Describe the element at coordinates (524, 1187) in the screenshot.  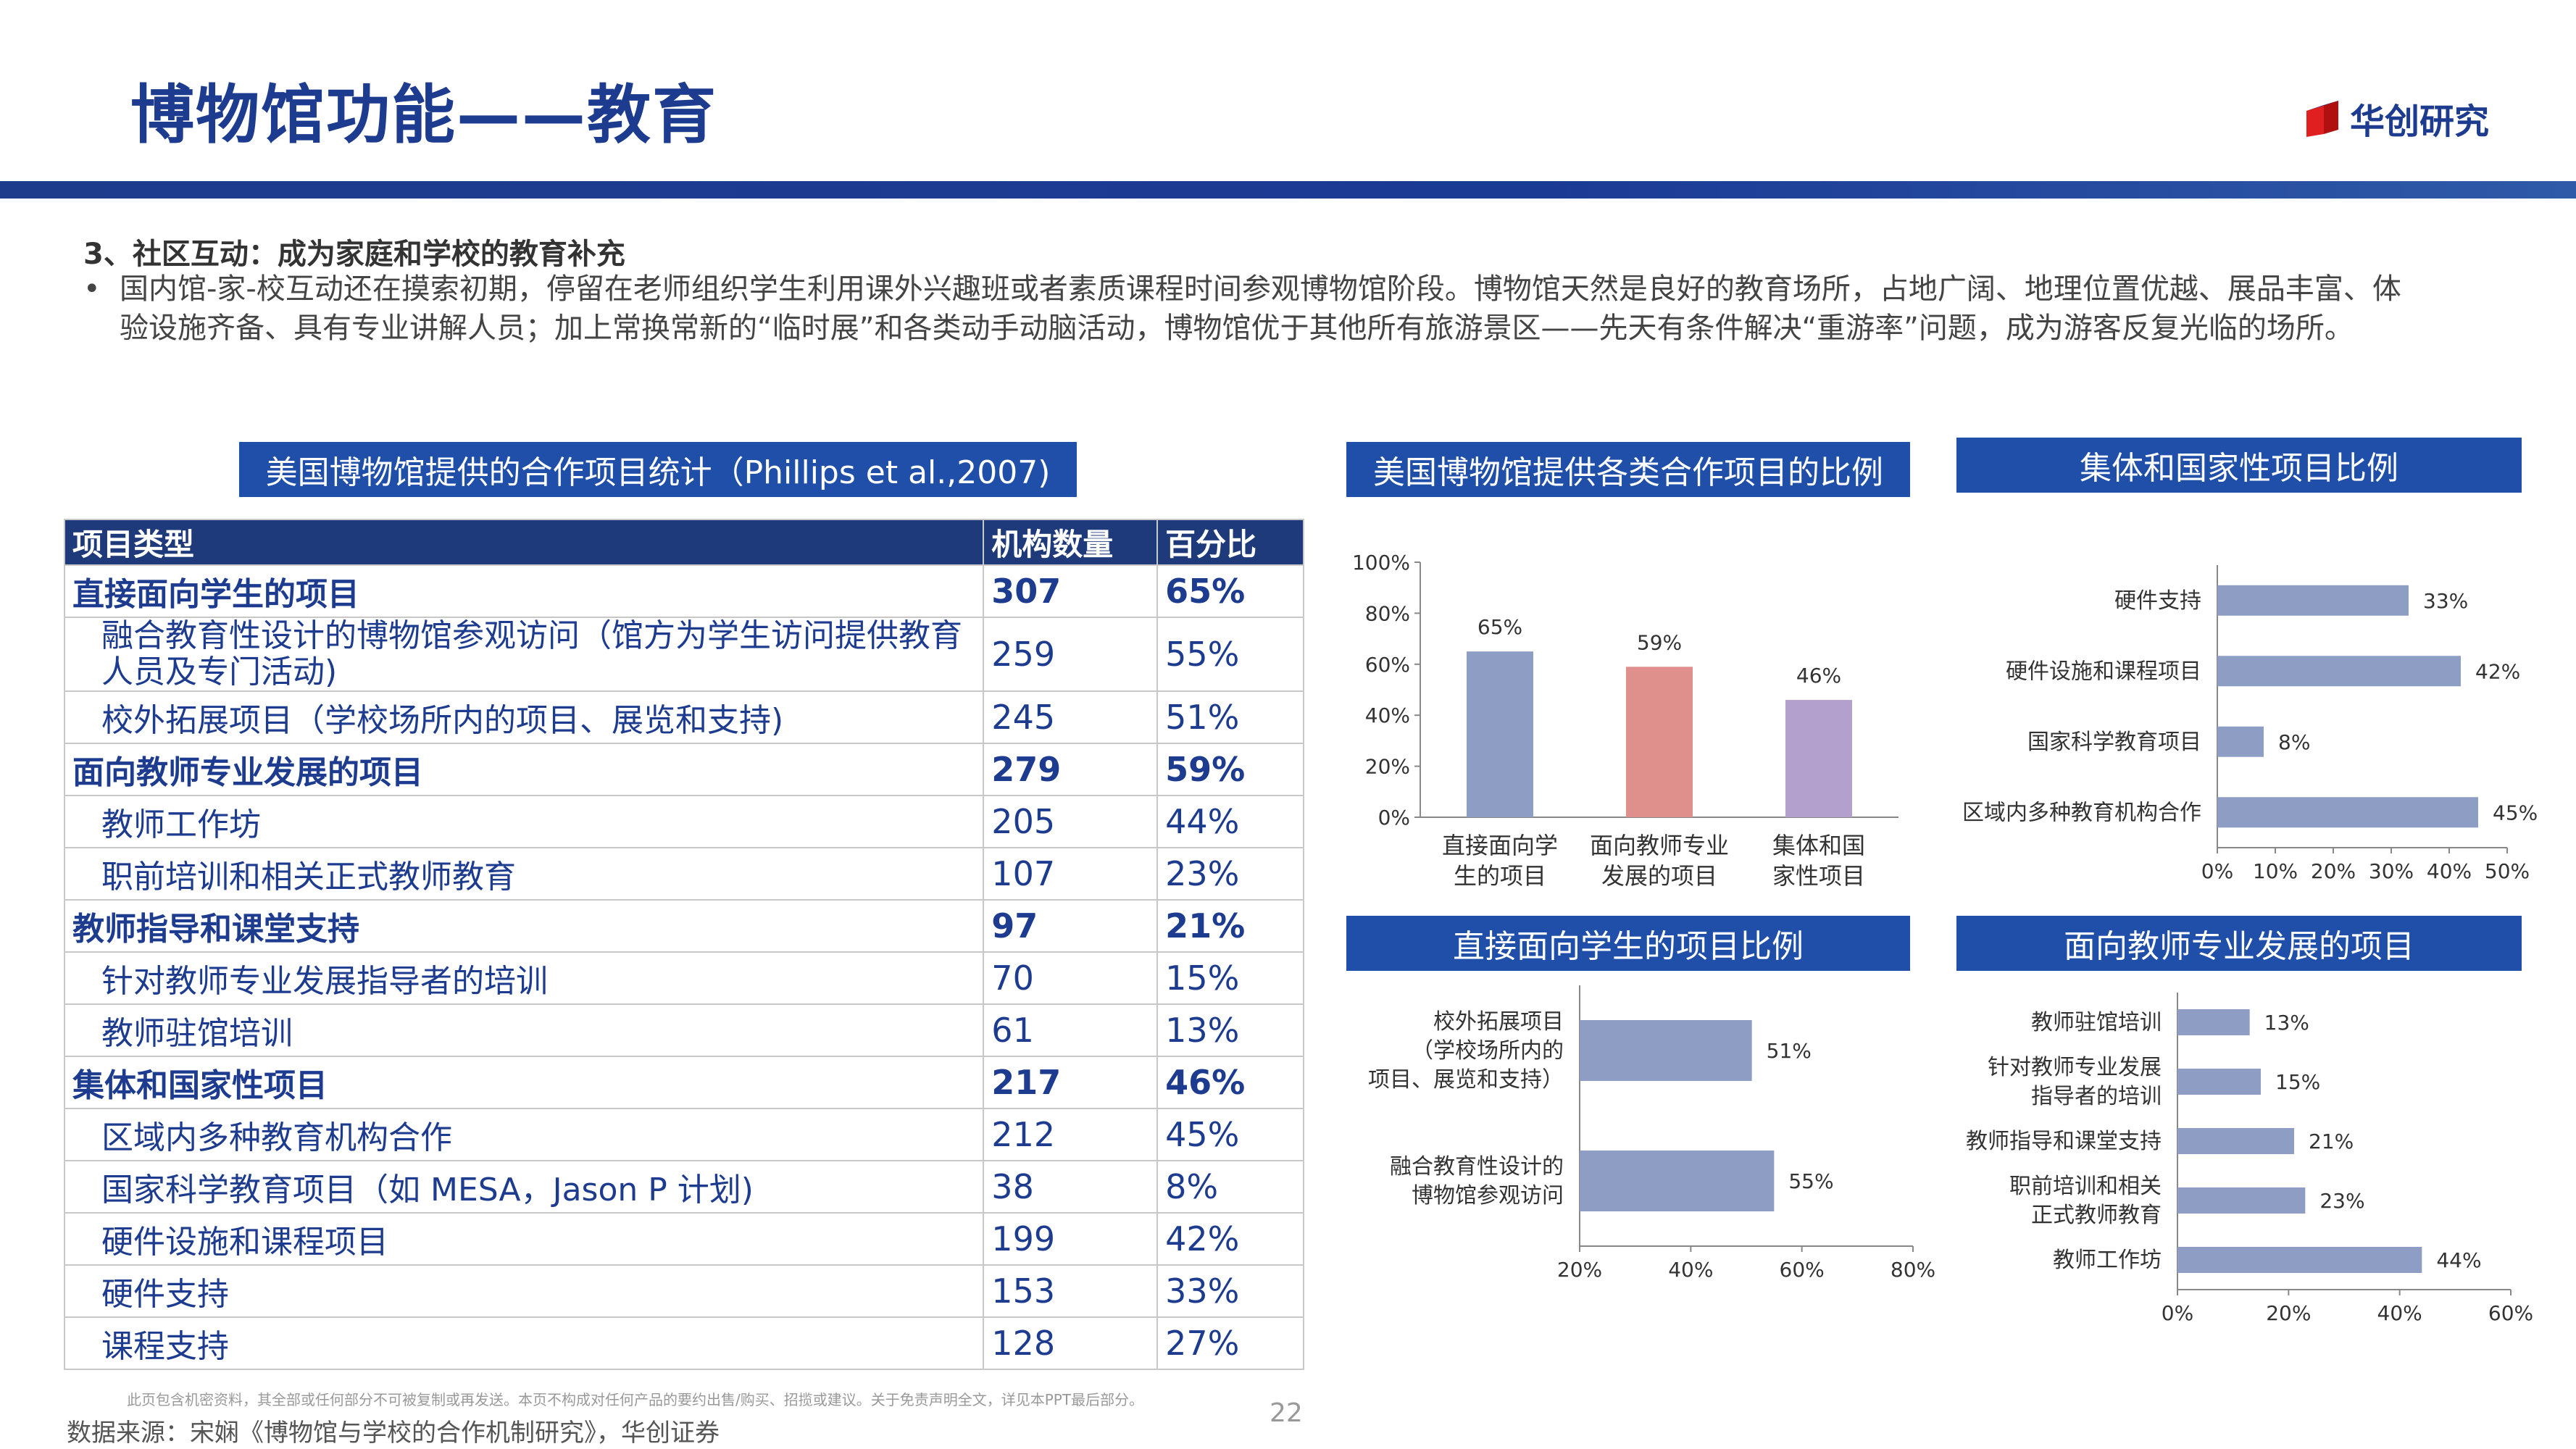
I see `row-label: 国家科学教育项目（如 MESA，Jason P 计划)` at that location.